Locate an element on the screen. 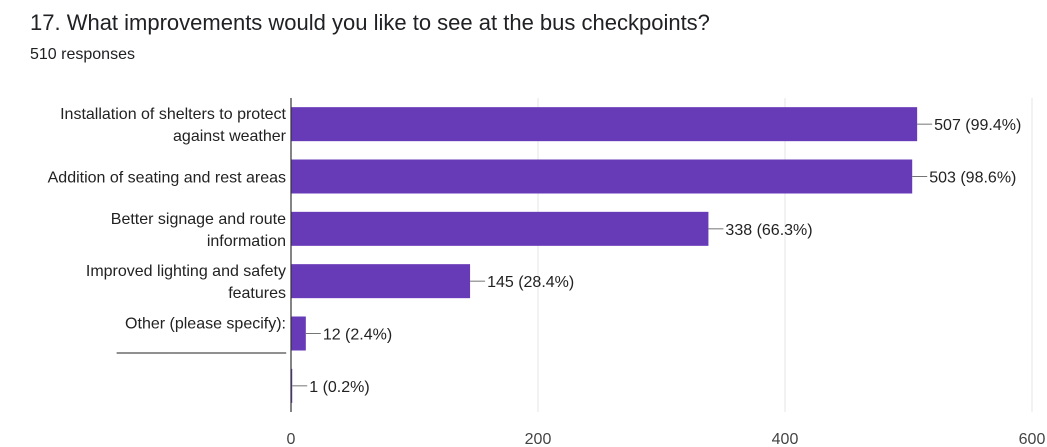 The width and height of the screenshot is (1047, 447). data-label: 507 (99.4%) is located at coordinates (977, 125).